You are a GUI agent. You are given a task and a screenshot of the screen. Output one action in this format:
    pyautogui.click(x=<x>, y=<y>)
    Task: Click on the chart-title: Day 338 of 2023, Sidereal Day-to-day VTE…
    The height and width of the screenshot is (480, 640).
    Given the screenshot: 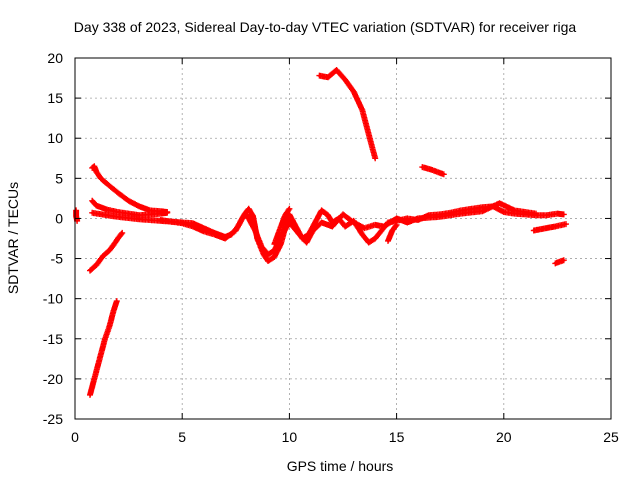 What is the action you would take?
    pyautogui.click(x=325, y=27)
    